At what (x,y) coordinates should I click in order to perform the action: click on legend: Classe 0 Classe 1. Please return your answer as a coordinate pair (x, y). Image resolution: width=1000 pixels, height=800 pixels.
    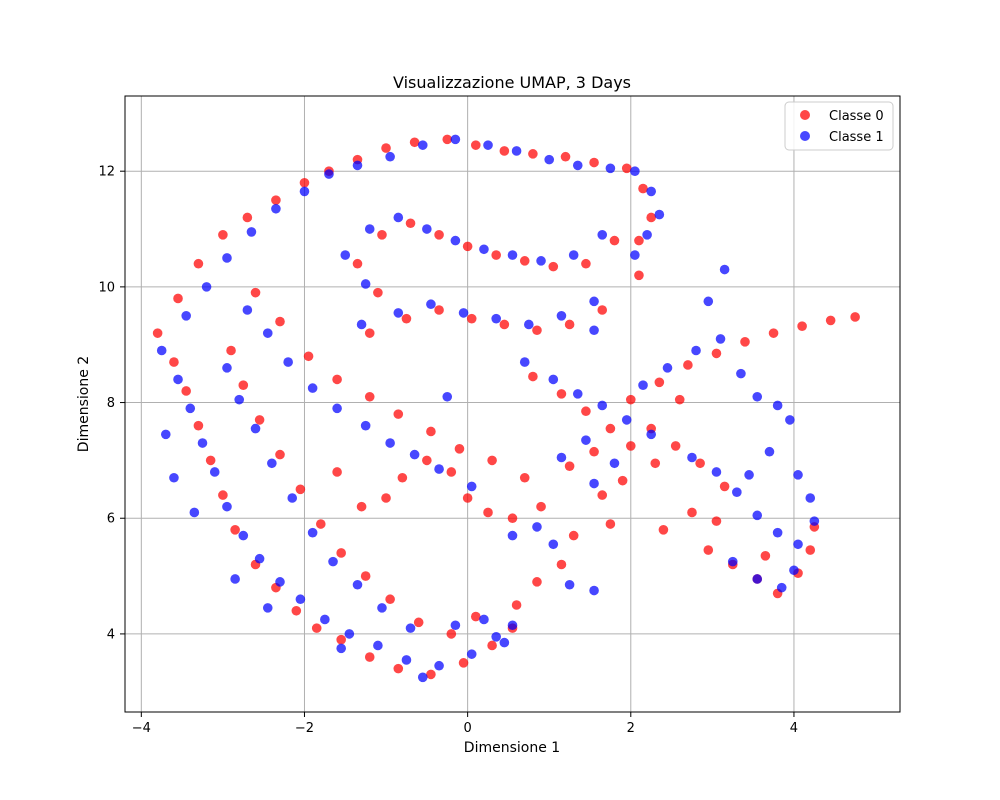
    Looking at the image, I should click on (839, 126).